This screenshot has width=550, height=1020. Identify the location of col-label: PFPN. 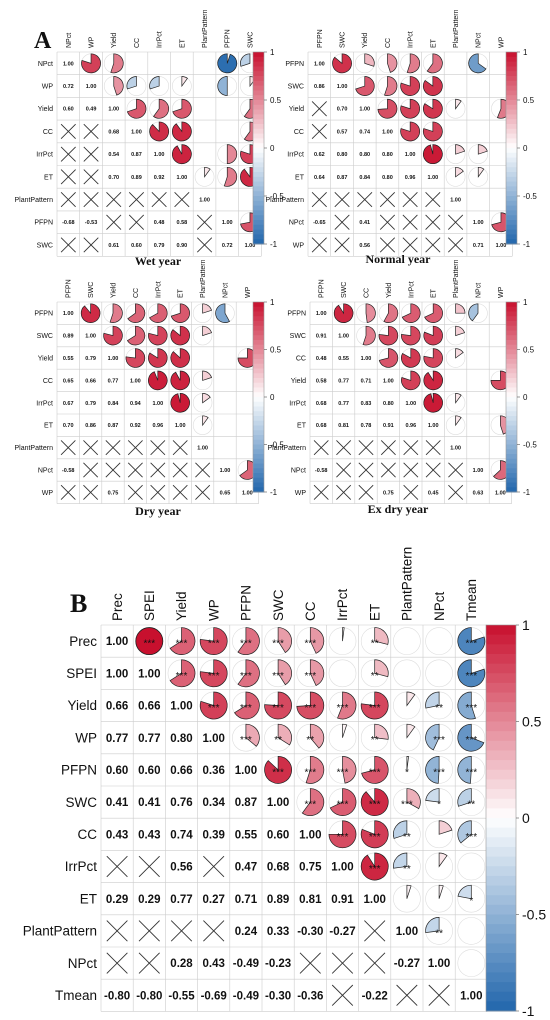
(246, 603).